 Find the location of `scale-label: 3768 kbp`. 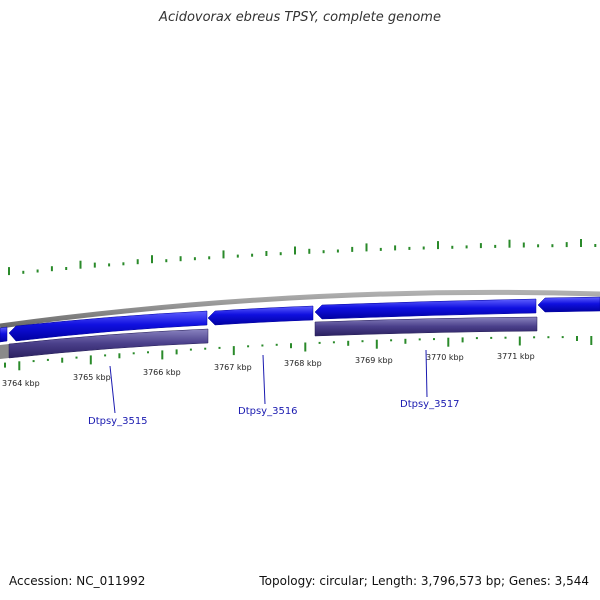

scale-label: 3768 kbp is located at coordinates (303, 363).